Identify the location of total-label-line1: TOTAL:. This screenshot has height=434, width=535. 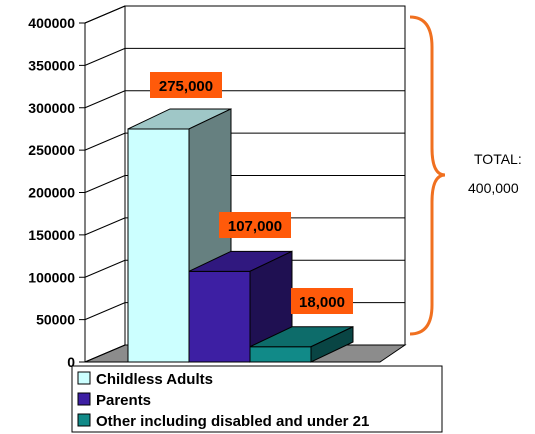
(498, 159).